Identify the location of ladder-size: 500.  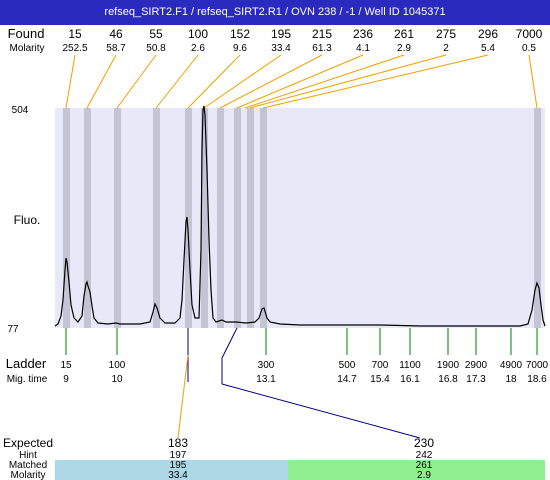
(347, 365).